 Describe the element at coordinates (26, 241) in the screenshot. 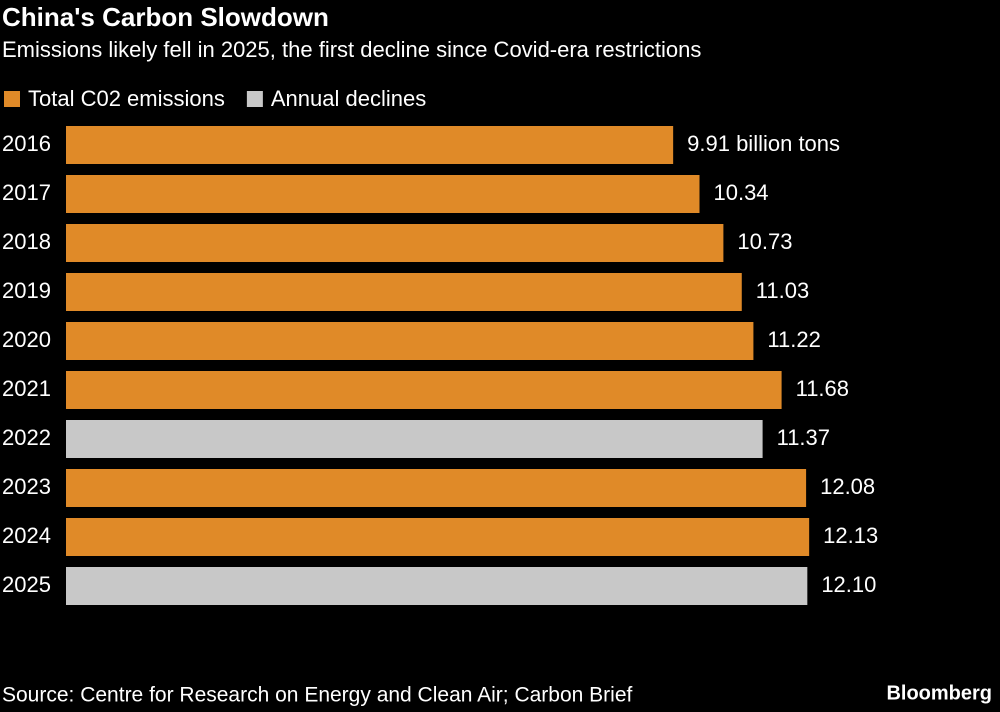

I see `y-tick-label: 2018` at that location.